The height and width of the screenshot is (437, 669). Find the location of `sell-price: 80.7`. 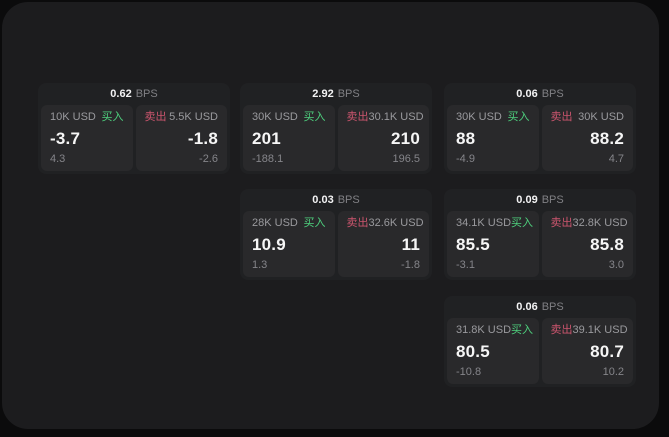

sell-price: 80.7 is located at coordinates (607, 351).